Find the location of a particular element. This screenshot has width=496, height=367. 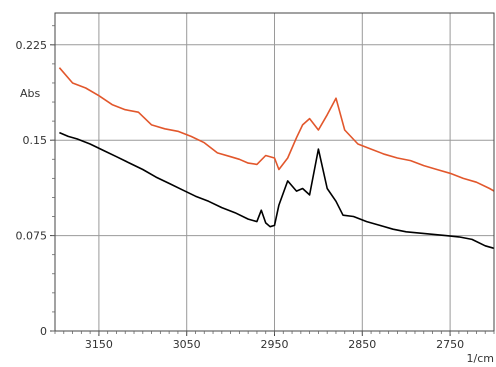

x-tick-label: 2750 is located at coordinates (450, 344).